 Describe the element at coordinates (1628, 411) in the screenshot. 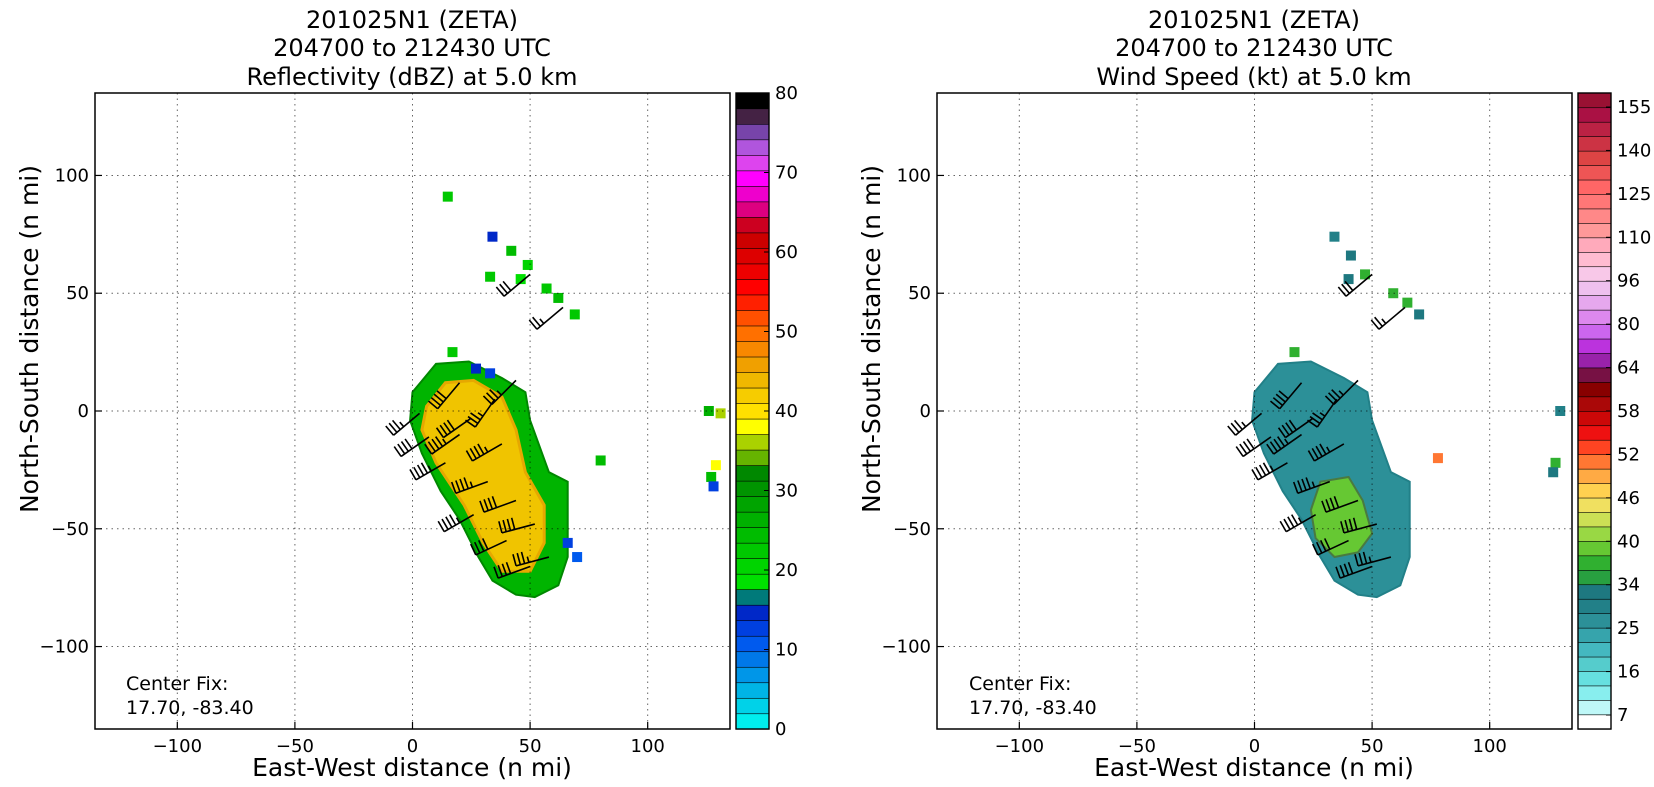

I see `colorbar-tick-label: 58` at that location.